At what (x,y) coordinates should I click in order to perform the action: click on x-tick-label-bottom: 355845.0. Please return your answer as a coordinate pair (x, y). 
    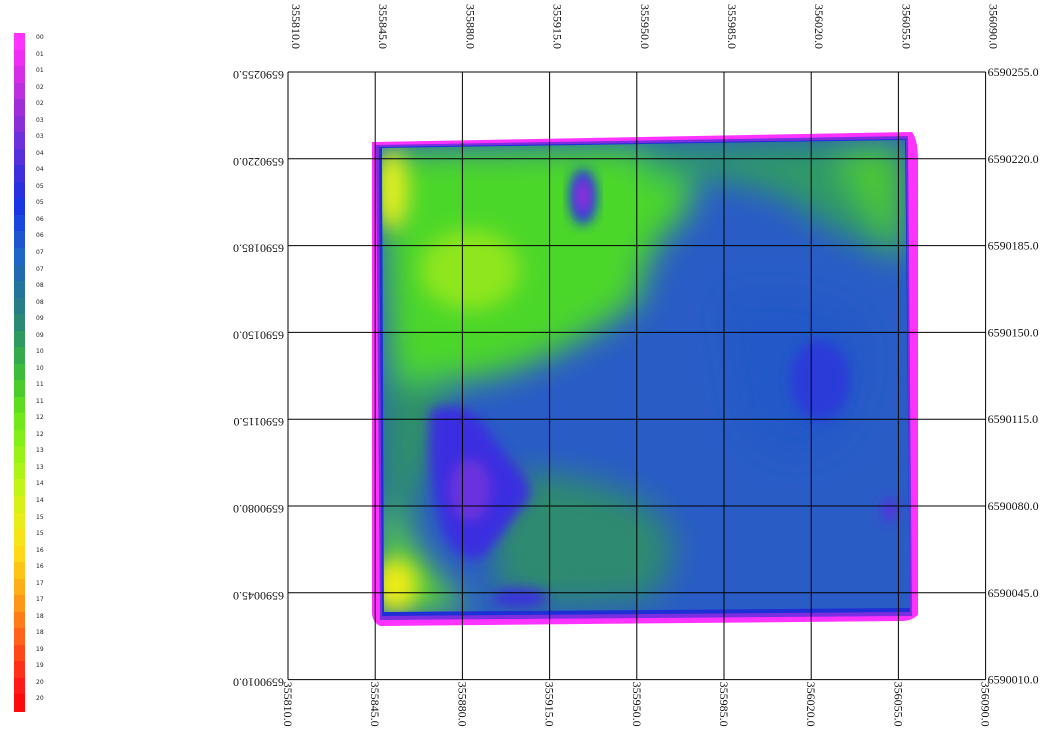
    Looking at the image, I should click on (375, 704).